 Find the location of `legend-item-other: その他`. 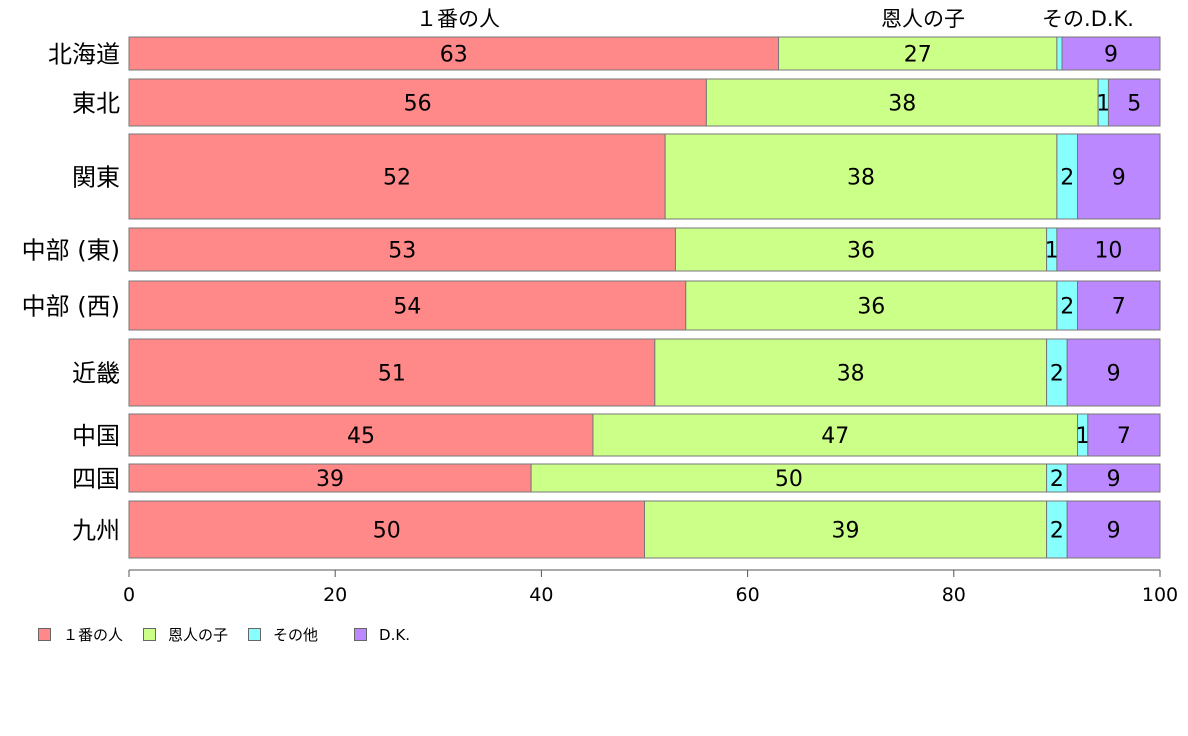

legend-item-other: その他 is located at coordinates (283, 634).